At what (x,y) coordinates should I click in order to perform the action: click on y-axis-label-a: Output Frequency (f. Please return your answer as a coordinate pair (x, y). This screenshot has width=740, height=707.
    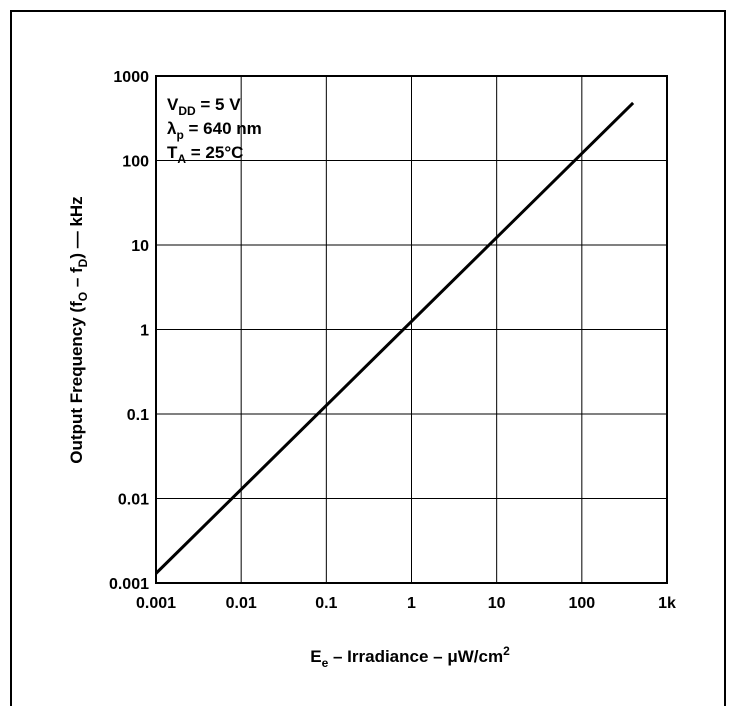
    Looking at the image, I should click on (76, 382).